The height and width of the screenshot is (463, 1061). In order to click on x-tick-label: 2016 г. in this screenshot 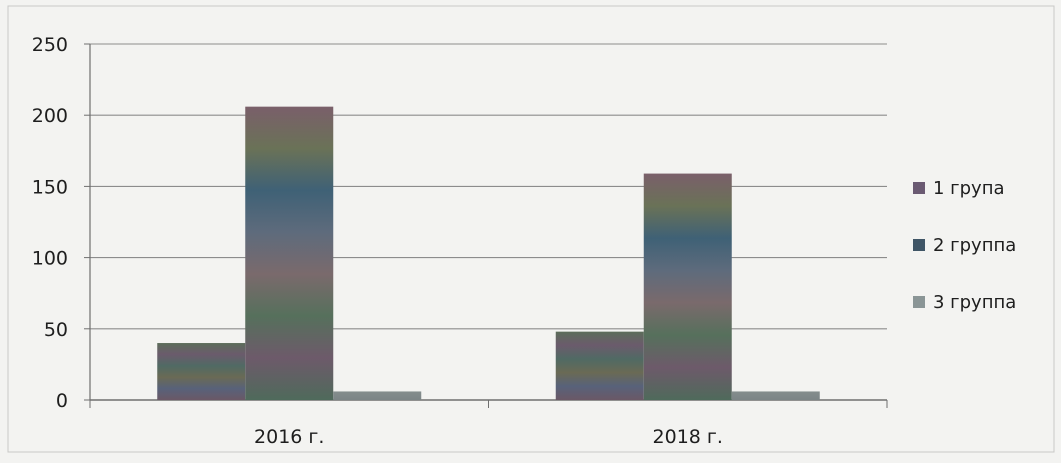, I will do `click(289, 437)`.